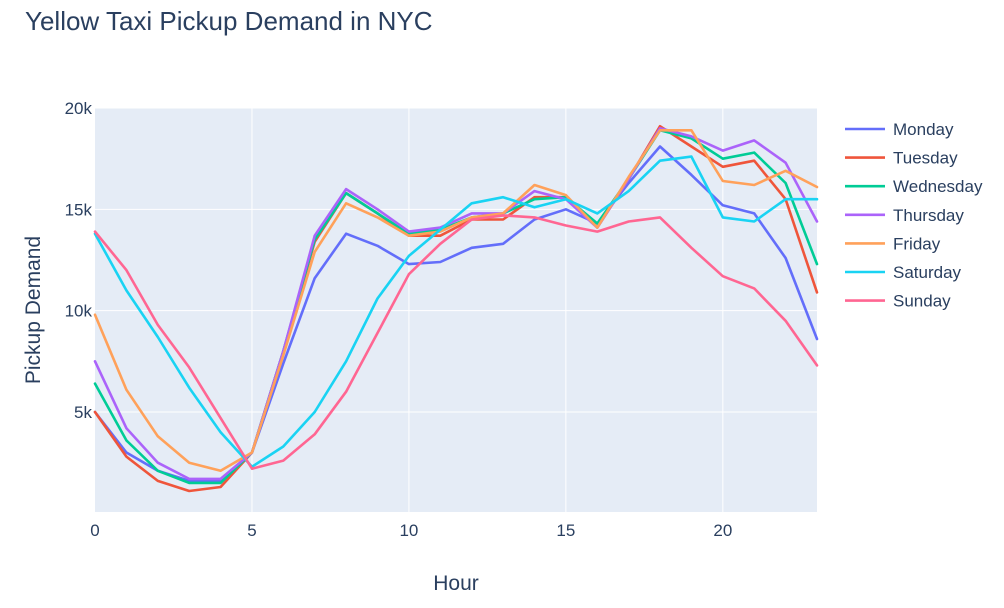 Image resolution: width=1004 pixels, height=608 pixels. Describe the element at coordinates (79, 209) in the screenshot. I see `y-tick-label: 15k` at that location.